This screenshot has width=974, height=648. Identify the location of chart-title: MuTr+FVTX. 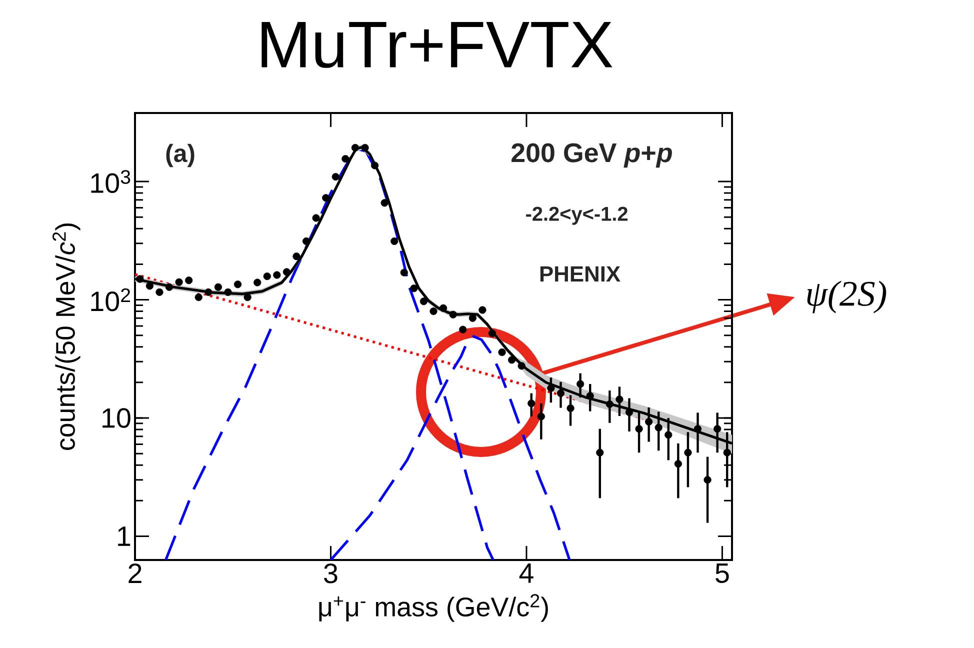
(437, 45).